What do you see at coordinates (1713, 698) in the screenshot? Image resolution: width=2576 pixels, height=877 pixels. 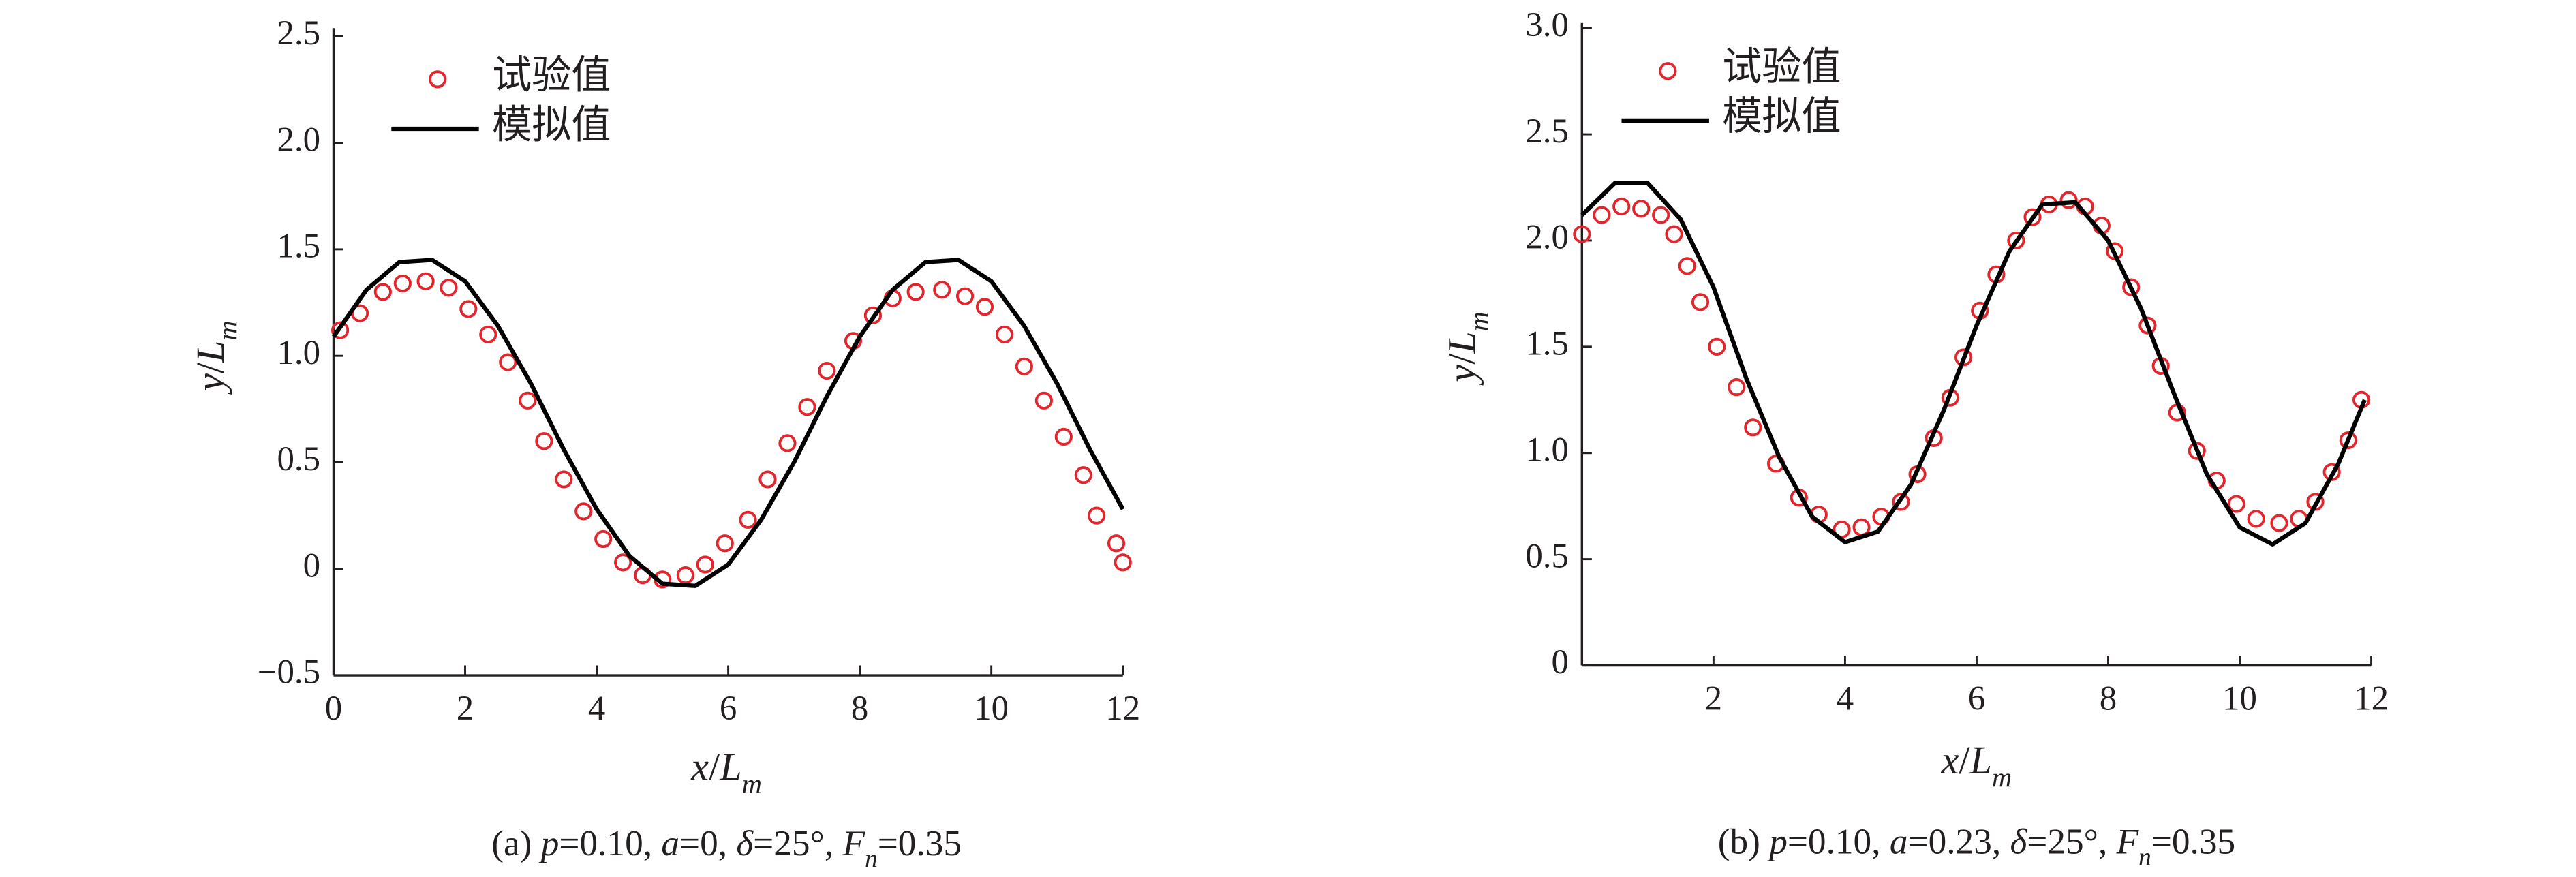 I see `x-tick-label: 2` at bounding box center [1713, 698].